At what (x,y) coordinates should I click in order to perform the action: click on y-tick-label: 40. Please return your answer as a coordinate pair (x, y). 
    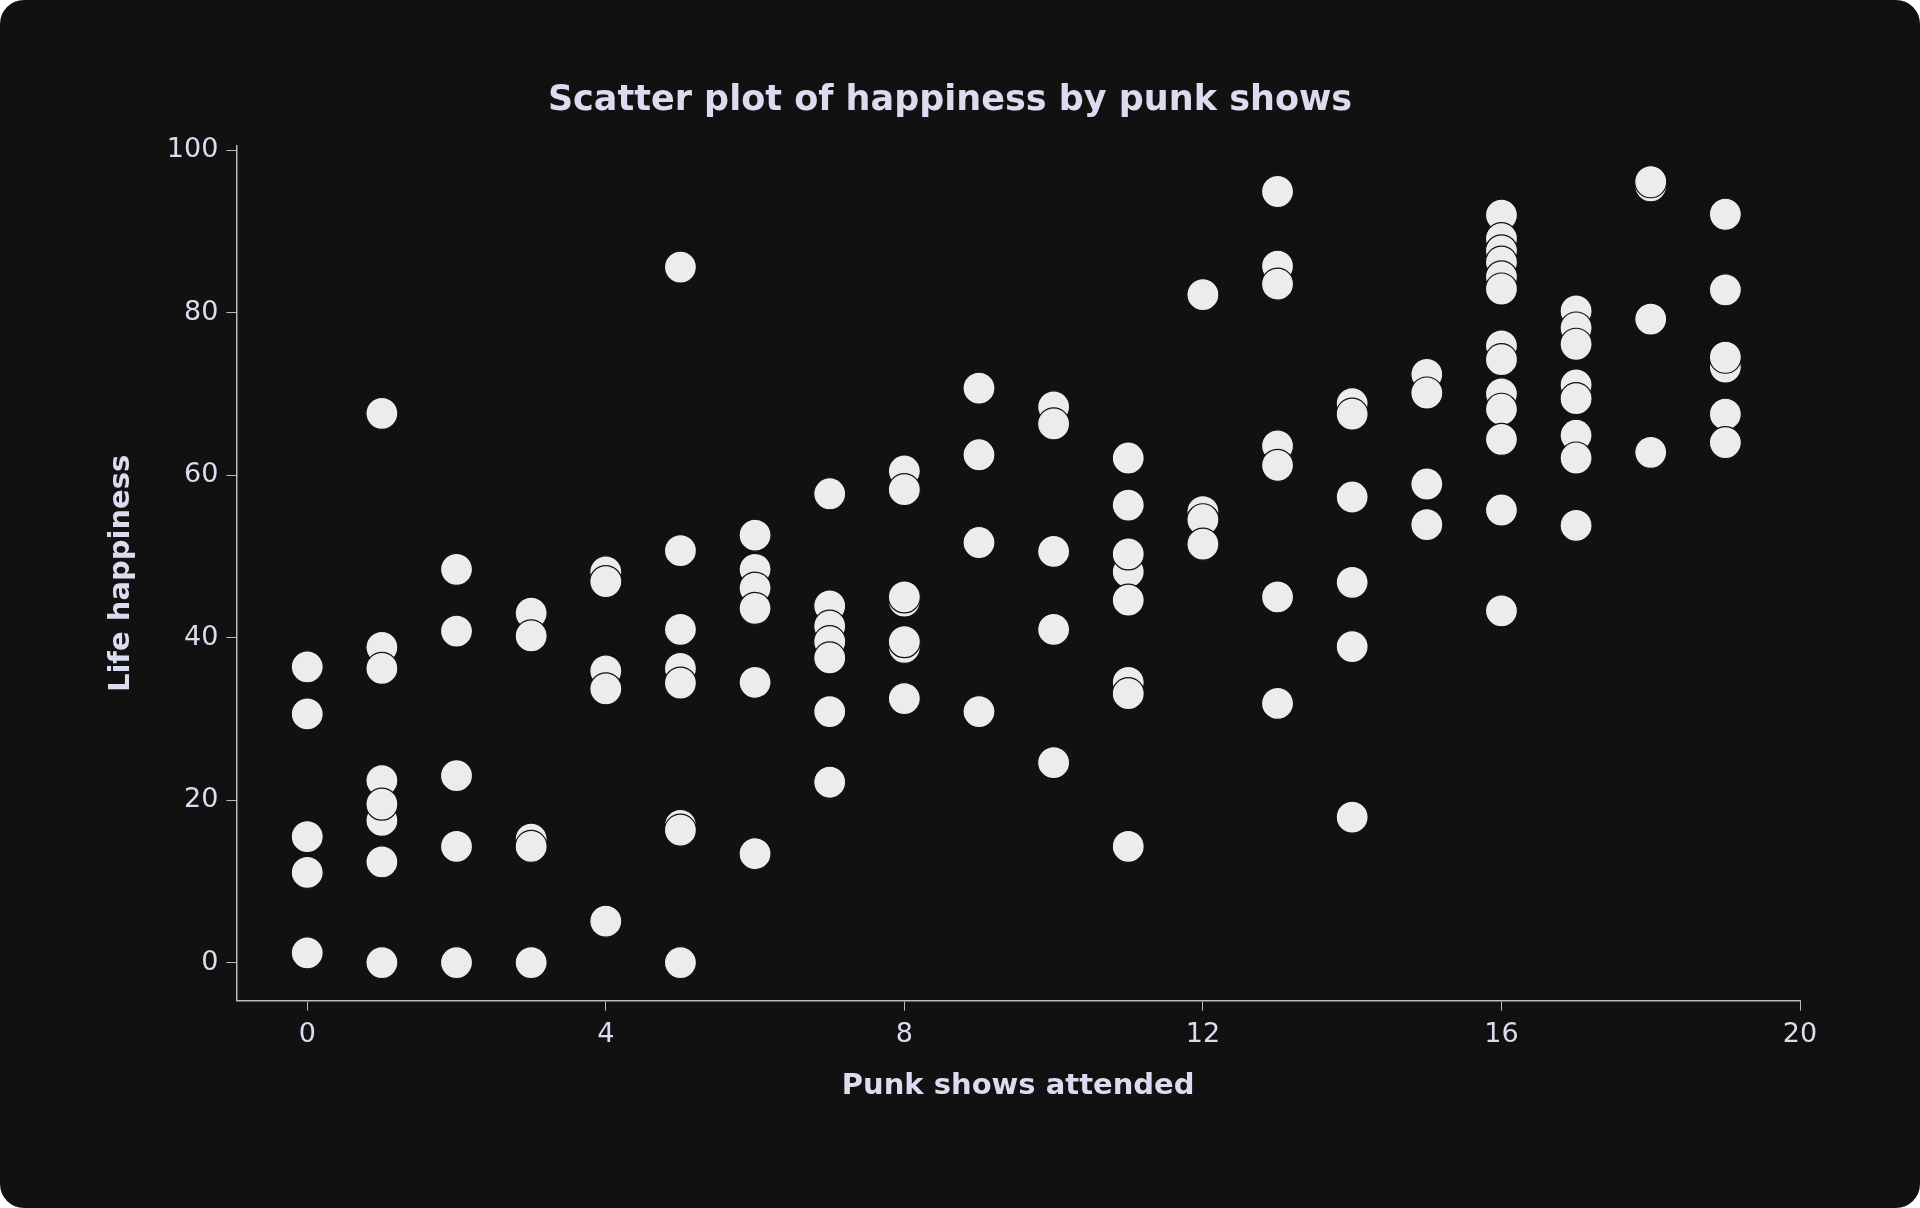
    Looking at the image, I should click on (201, 635).